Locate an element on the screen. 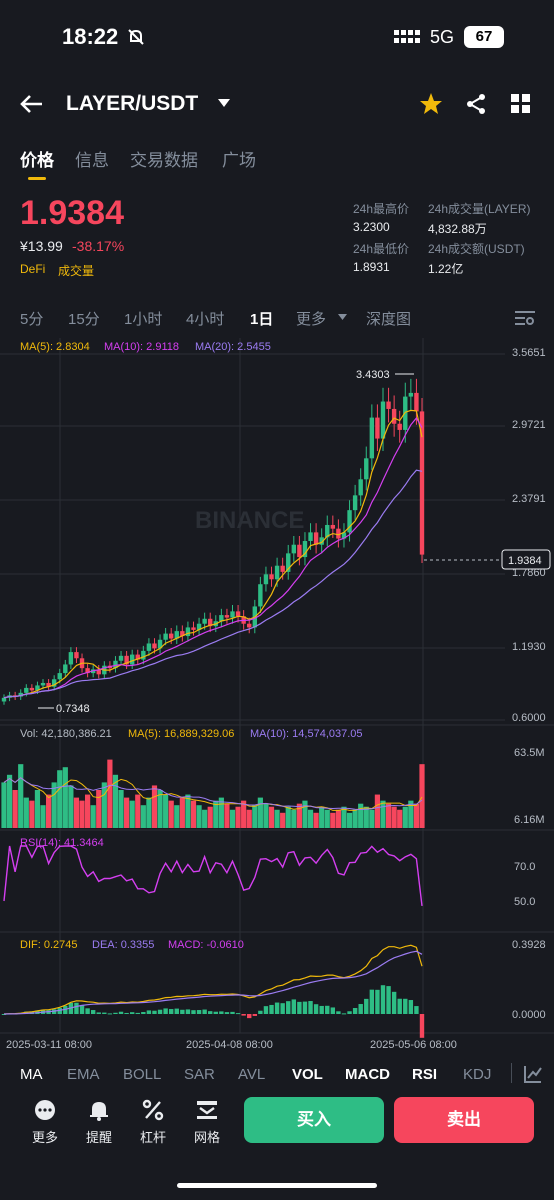  vol-ma5-line is located at coordinates (213, 794).